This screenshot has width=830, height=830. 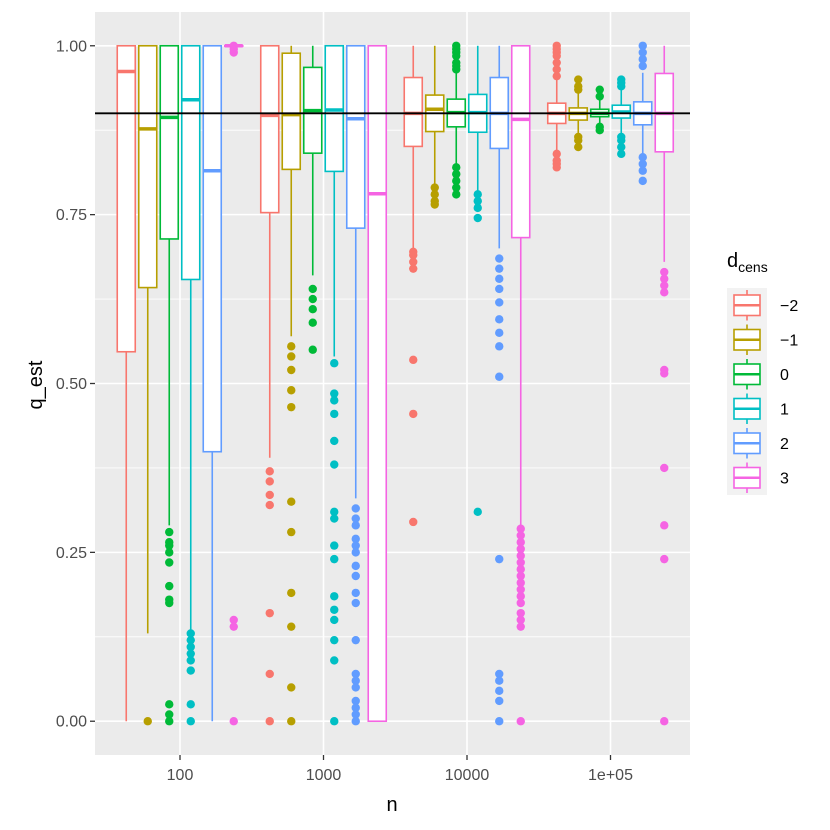 I want to click on legend-label: 1, so click(x=784, y=410).